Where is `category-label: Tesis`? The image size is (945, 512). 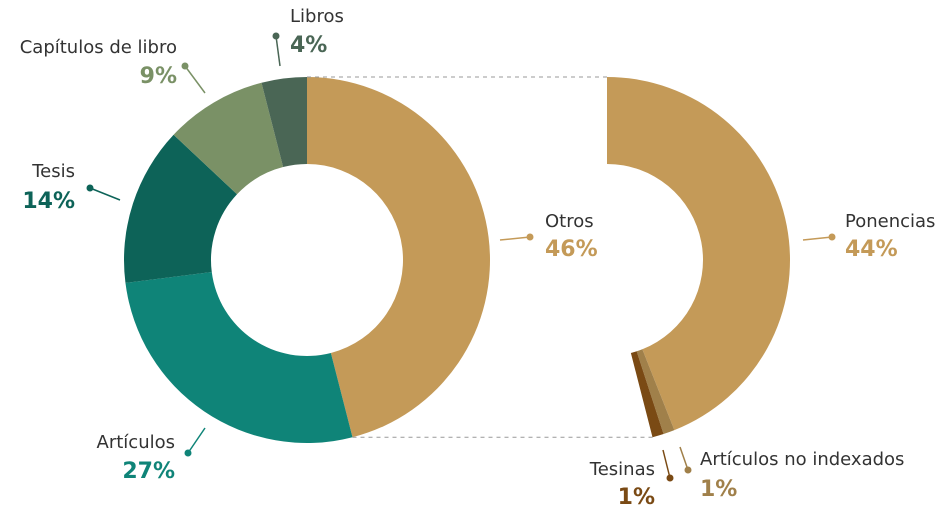 category-label: Tesis is located at coordinates (53, 171).